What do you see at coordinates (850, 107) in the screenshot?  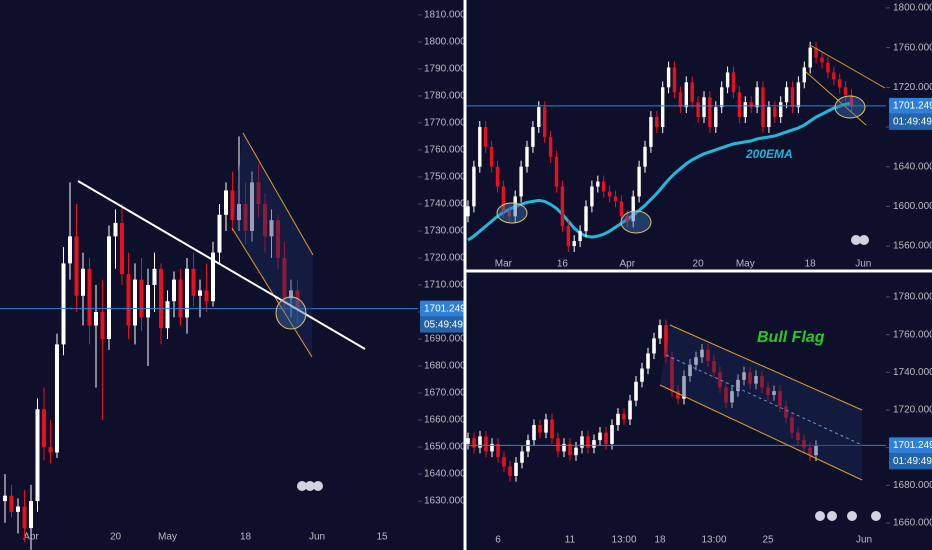 I see `highlight-circle` at bounding box center [850, 107].